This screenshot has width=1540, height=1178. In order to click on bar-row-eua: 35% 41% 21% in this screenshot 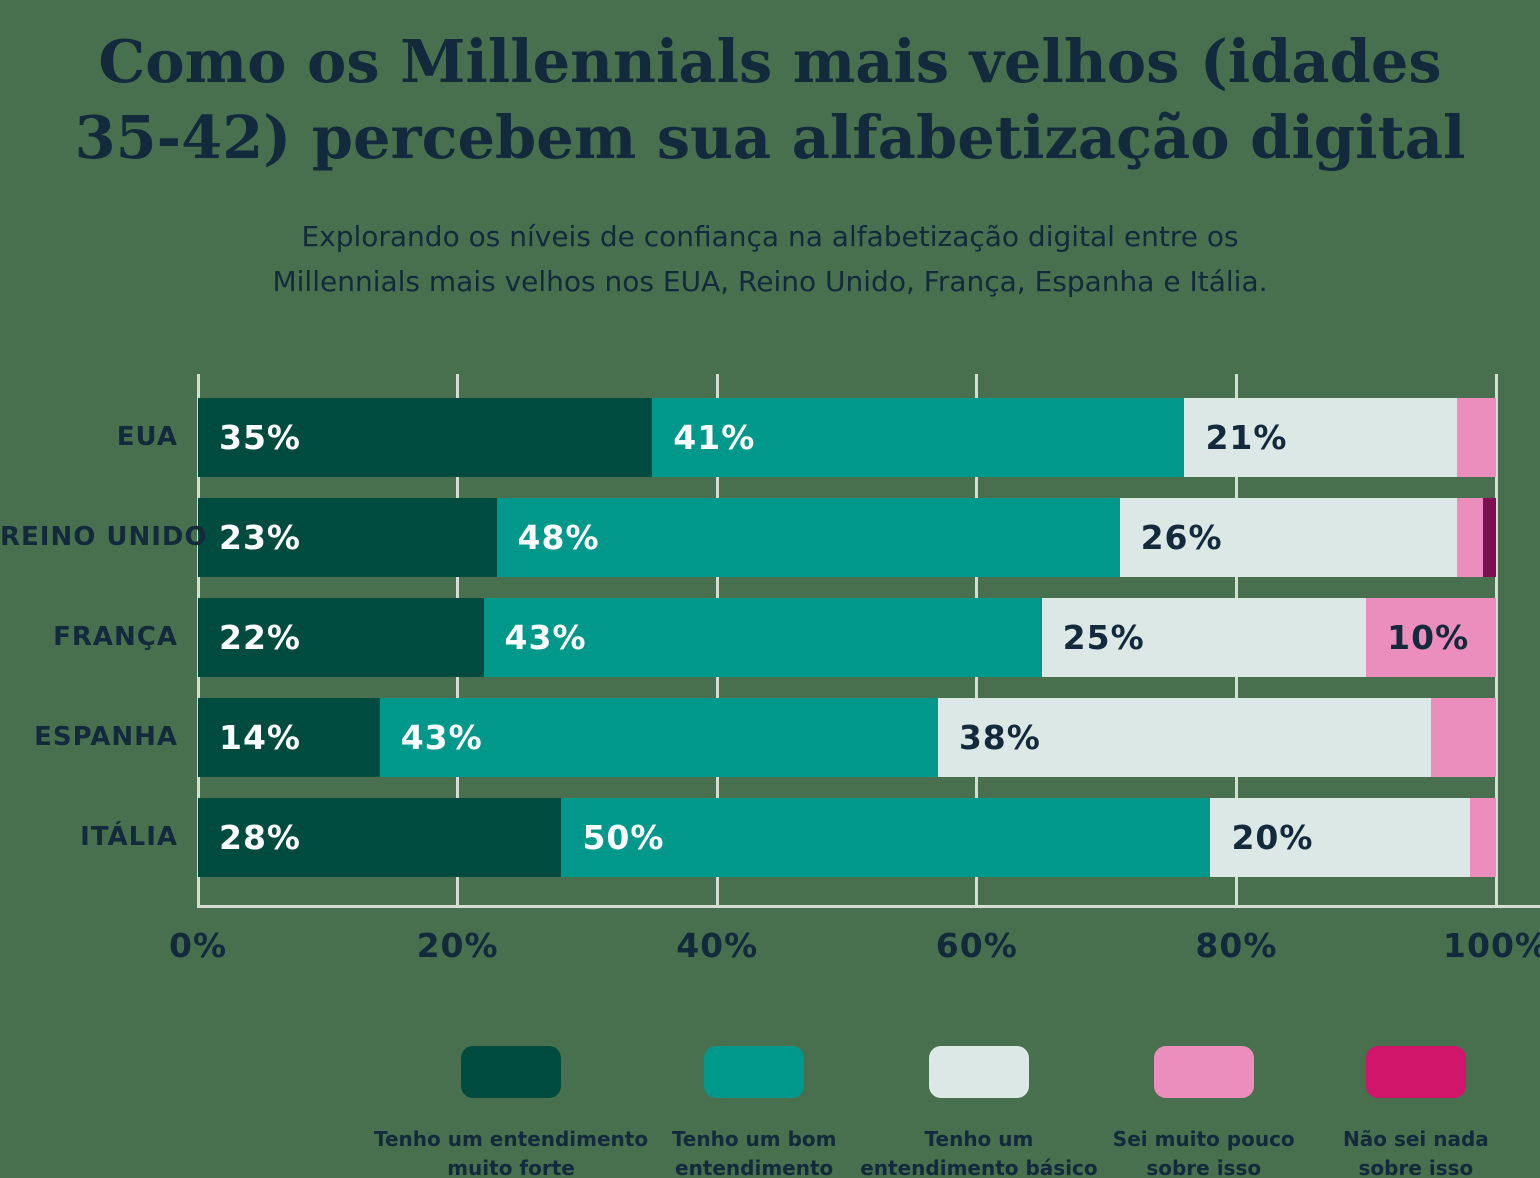, I will do `click(847, 437)`.